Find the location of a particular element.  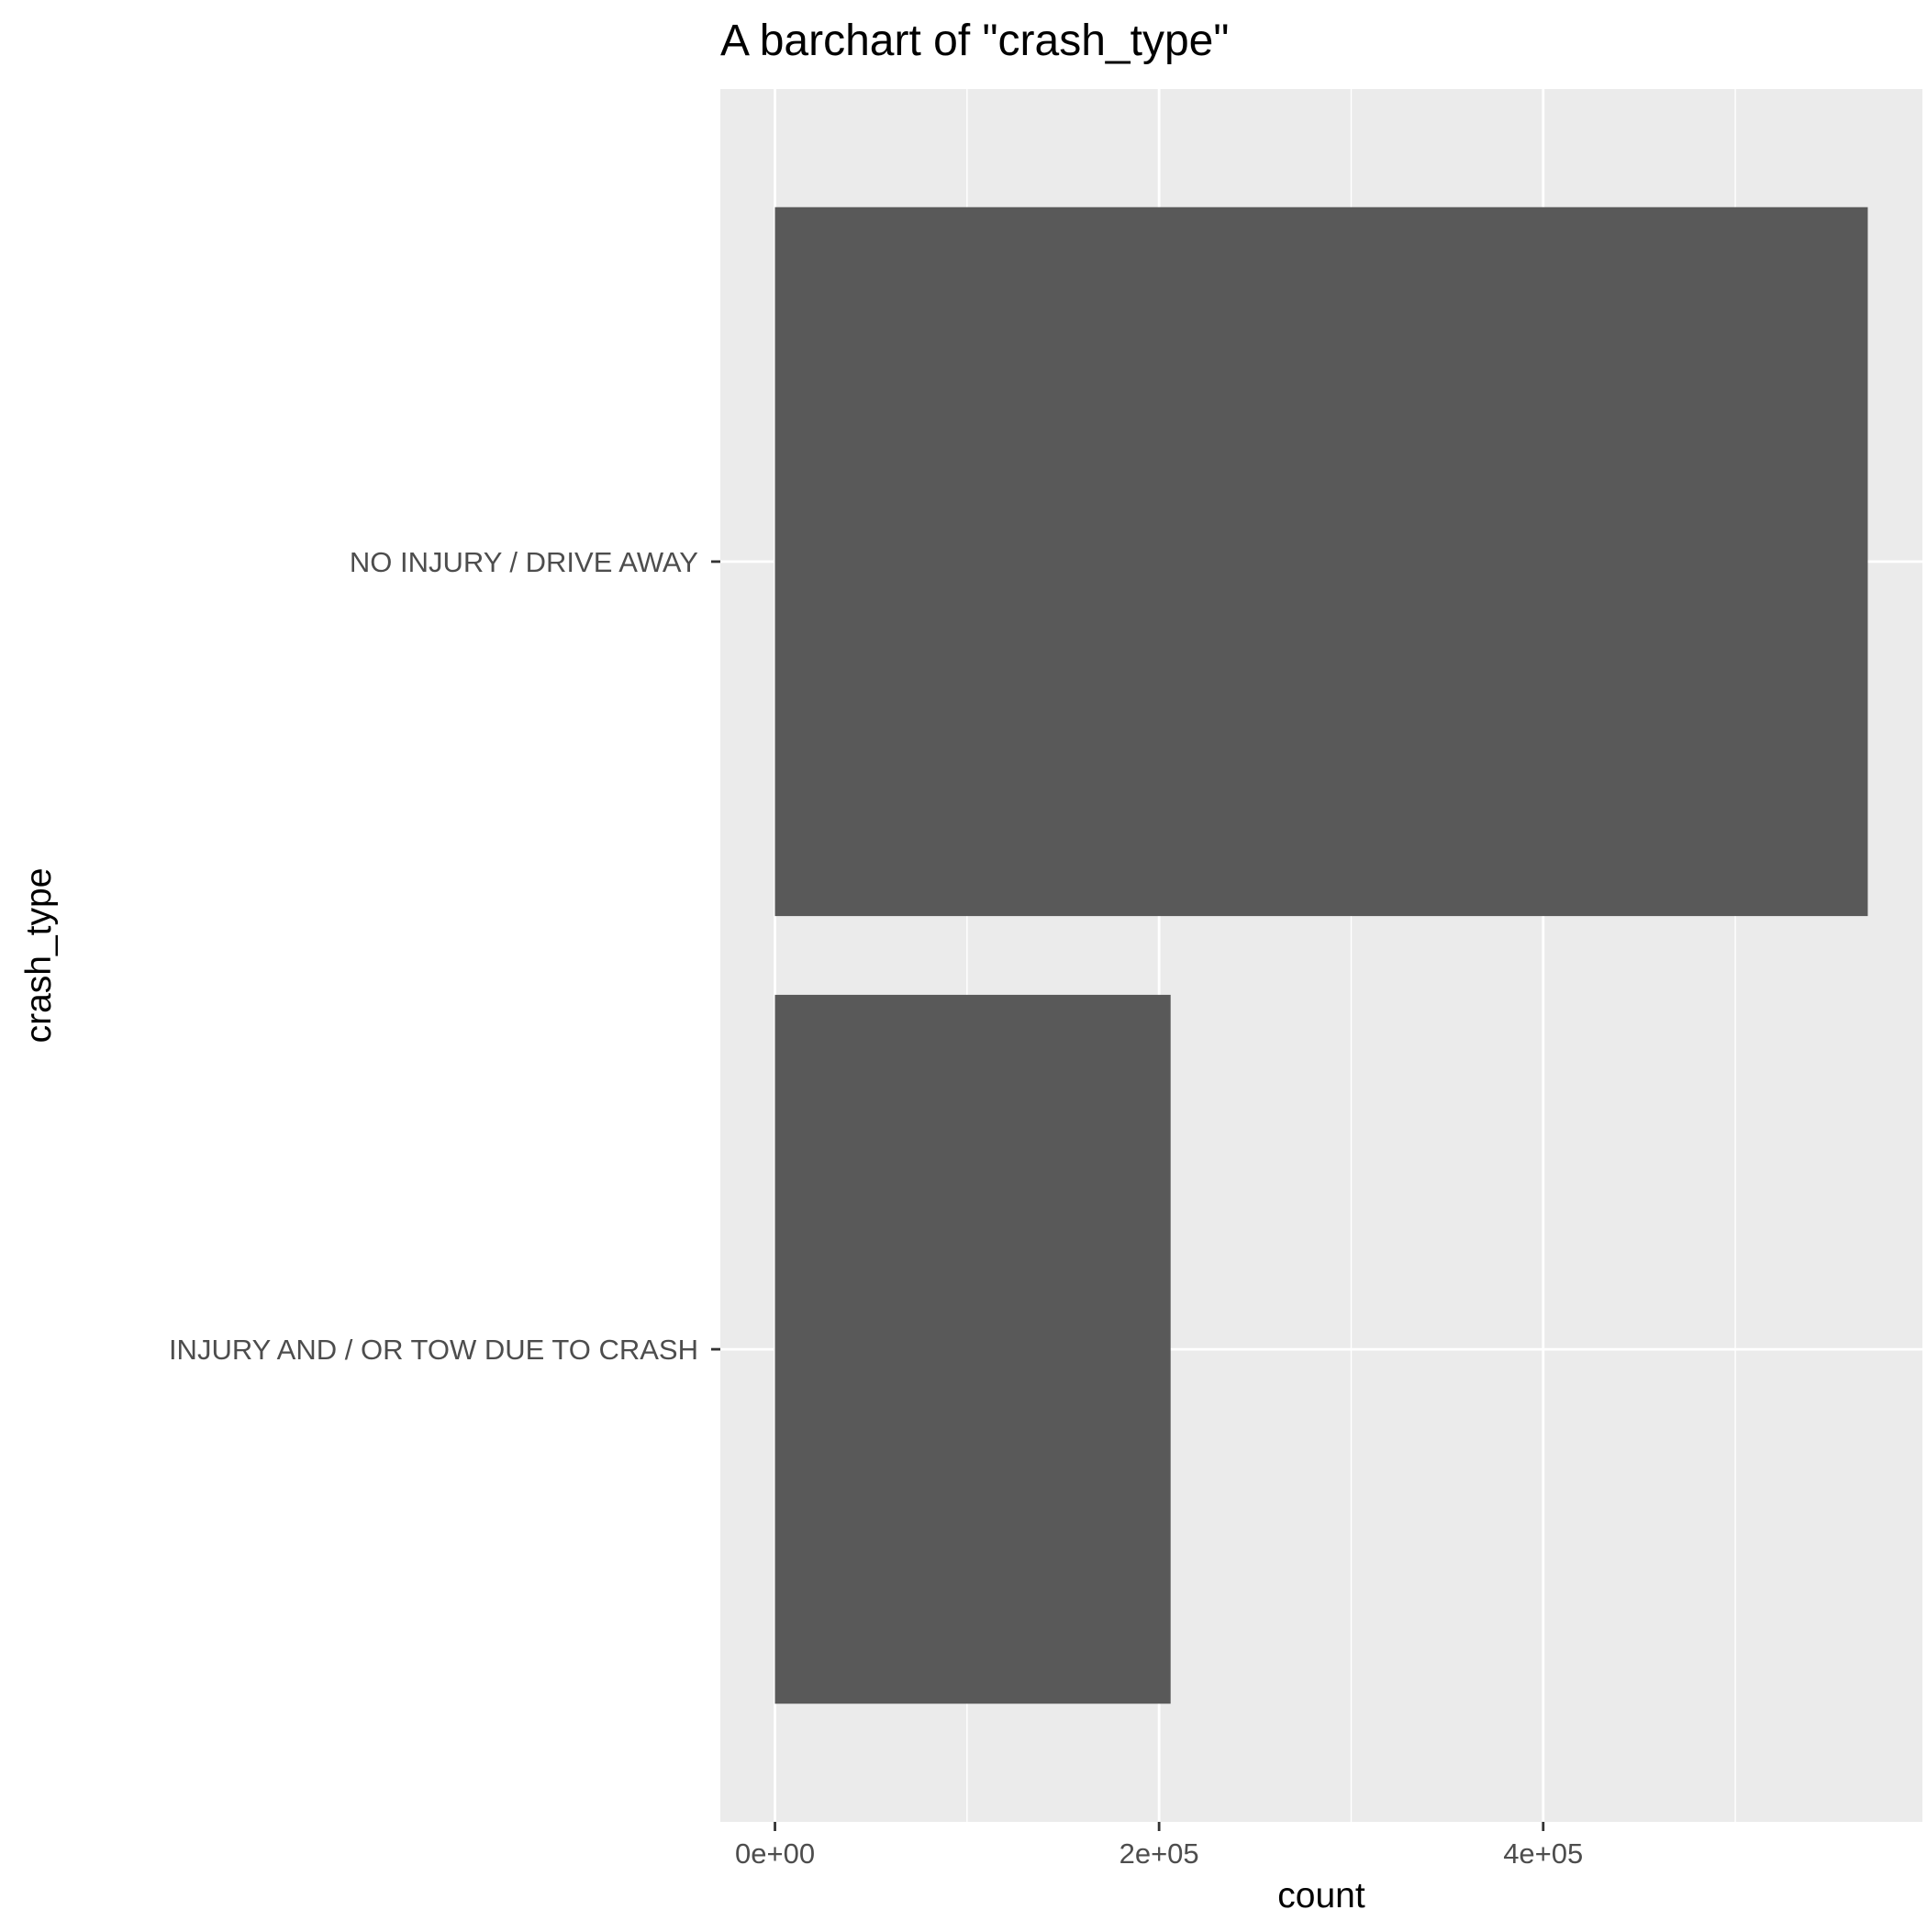

y-axis-label: crash_type is located at coordinates (39, 956).